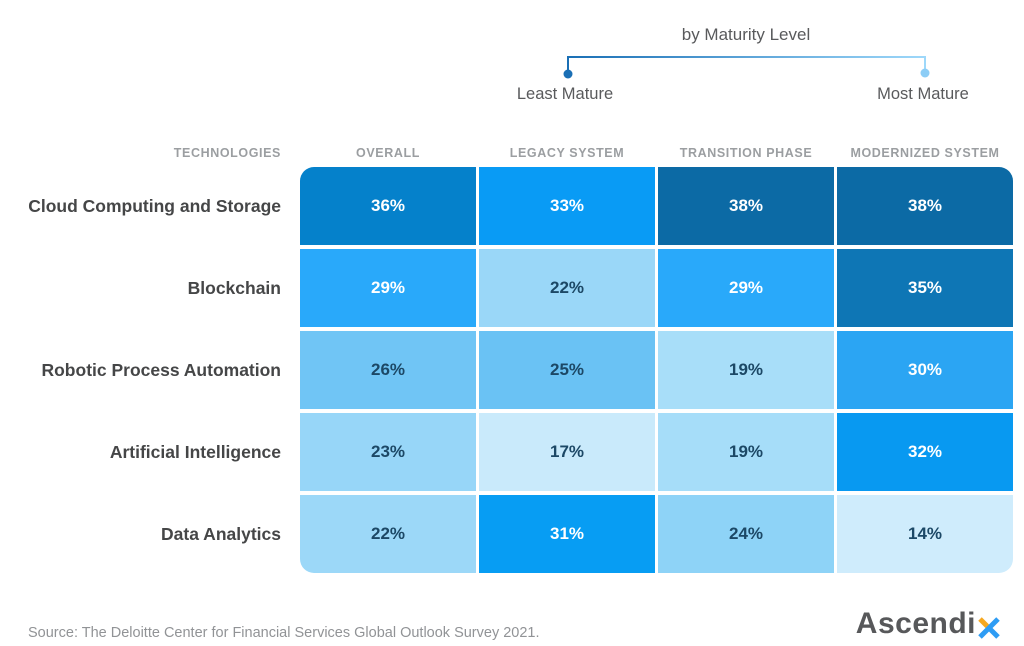 The image size is (1024, 646). What do you see at coordinates (746, 153) in the screenshot?
I see `column-header-transition-phase: TRANSITION PHASE` at bounding box center [746, 153].